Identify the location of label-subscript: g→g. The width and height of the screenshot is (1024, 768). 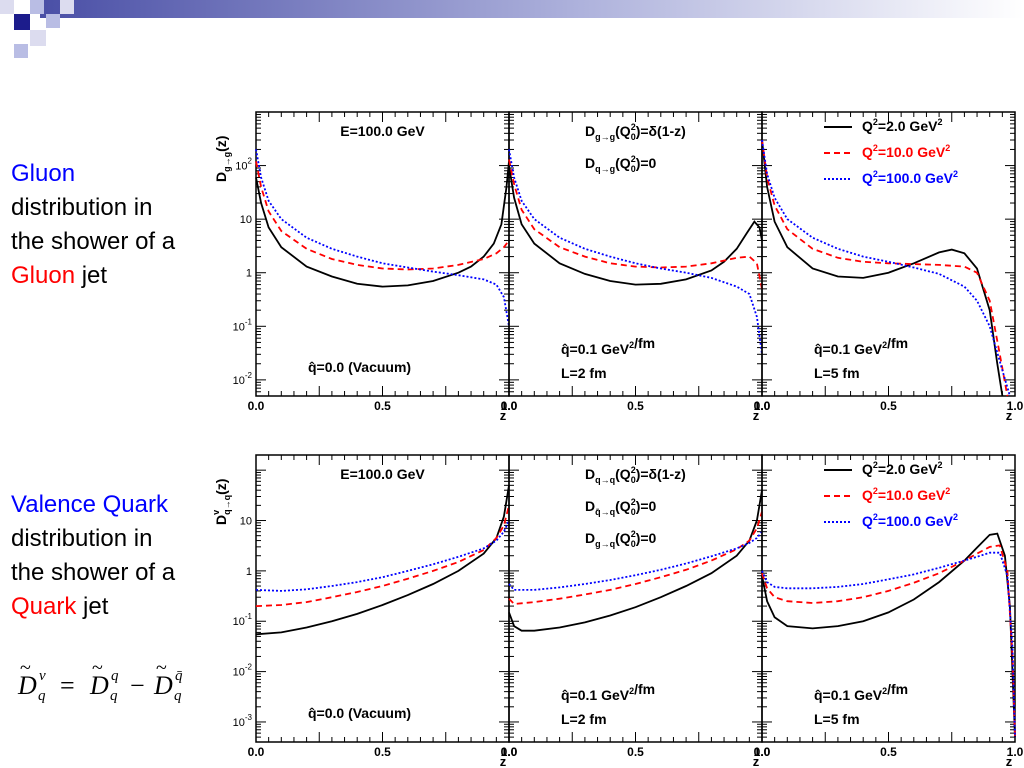
(227, 162).